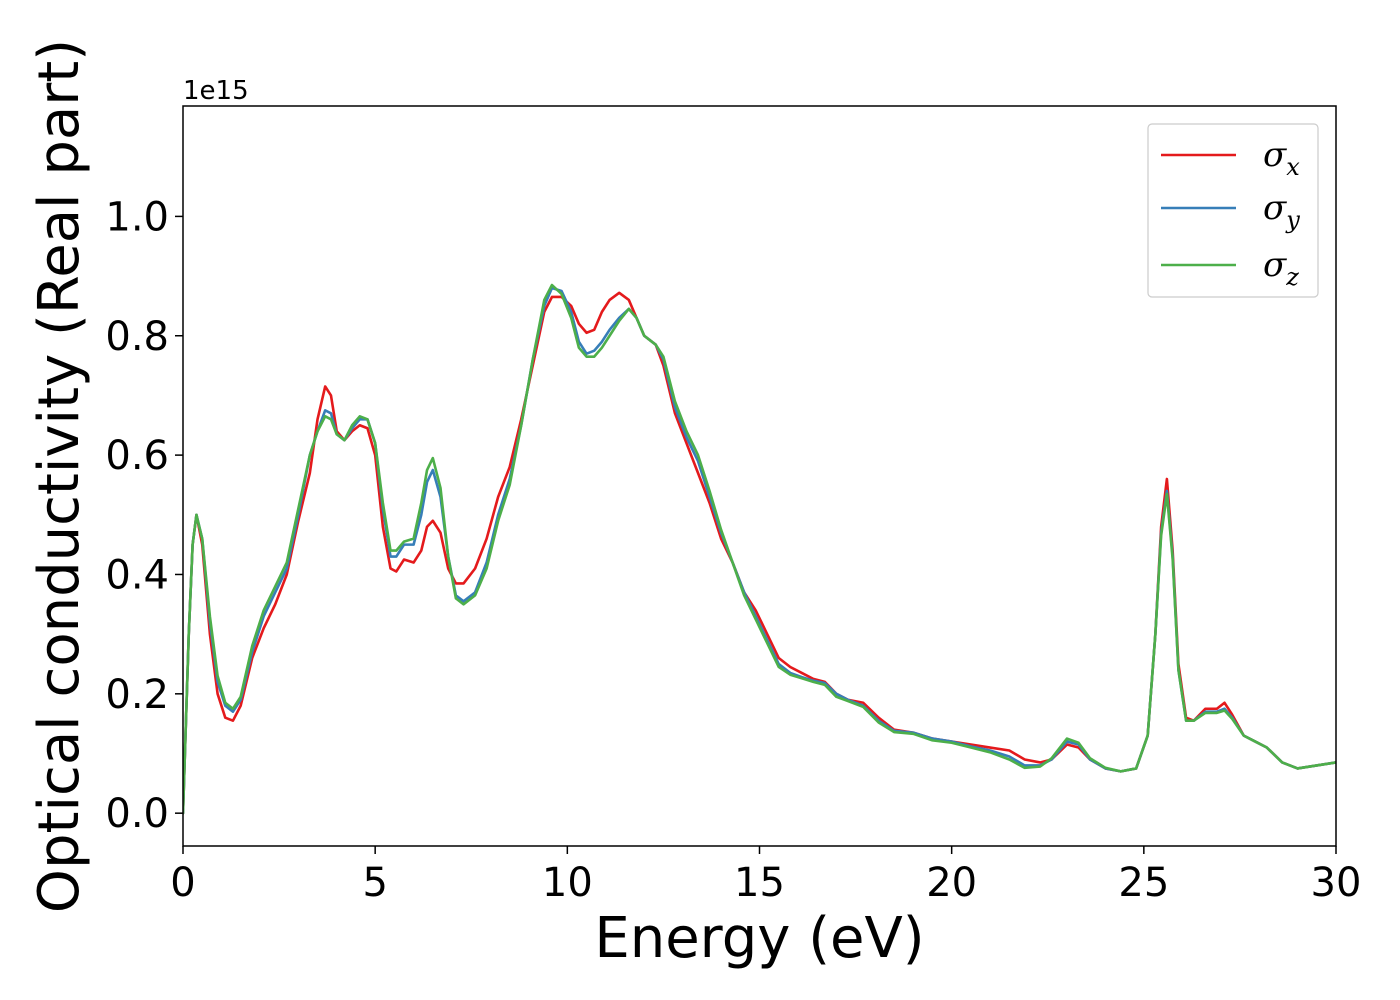  I want to click on y-tick-label: 0.8, so click(137, 337).